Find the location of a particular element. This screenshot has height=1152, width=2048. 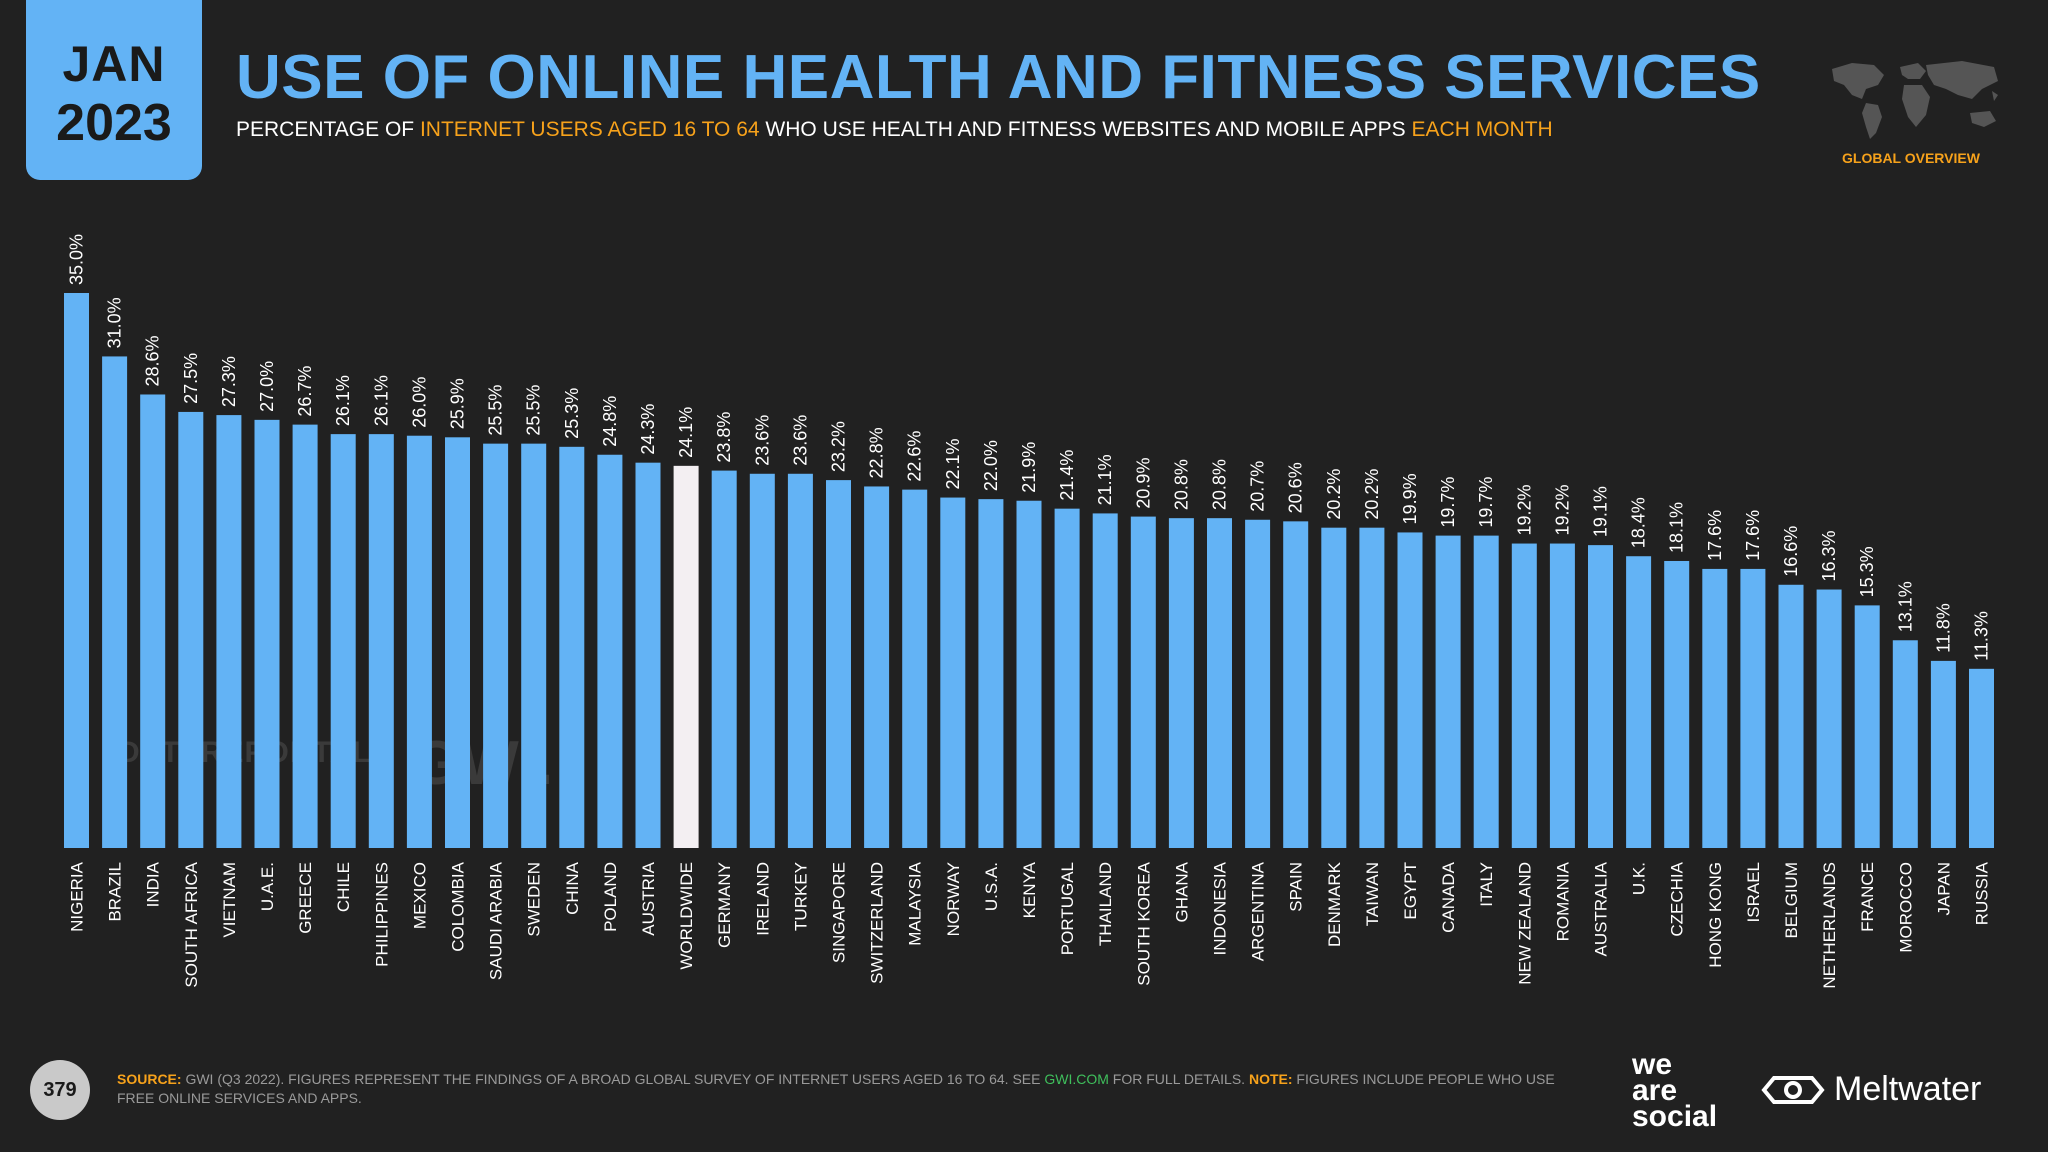

category-label: U.K. is located at coordinates (1639, 878).